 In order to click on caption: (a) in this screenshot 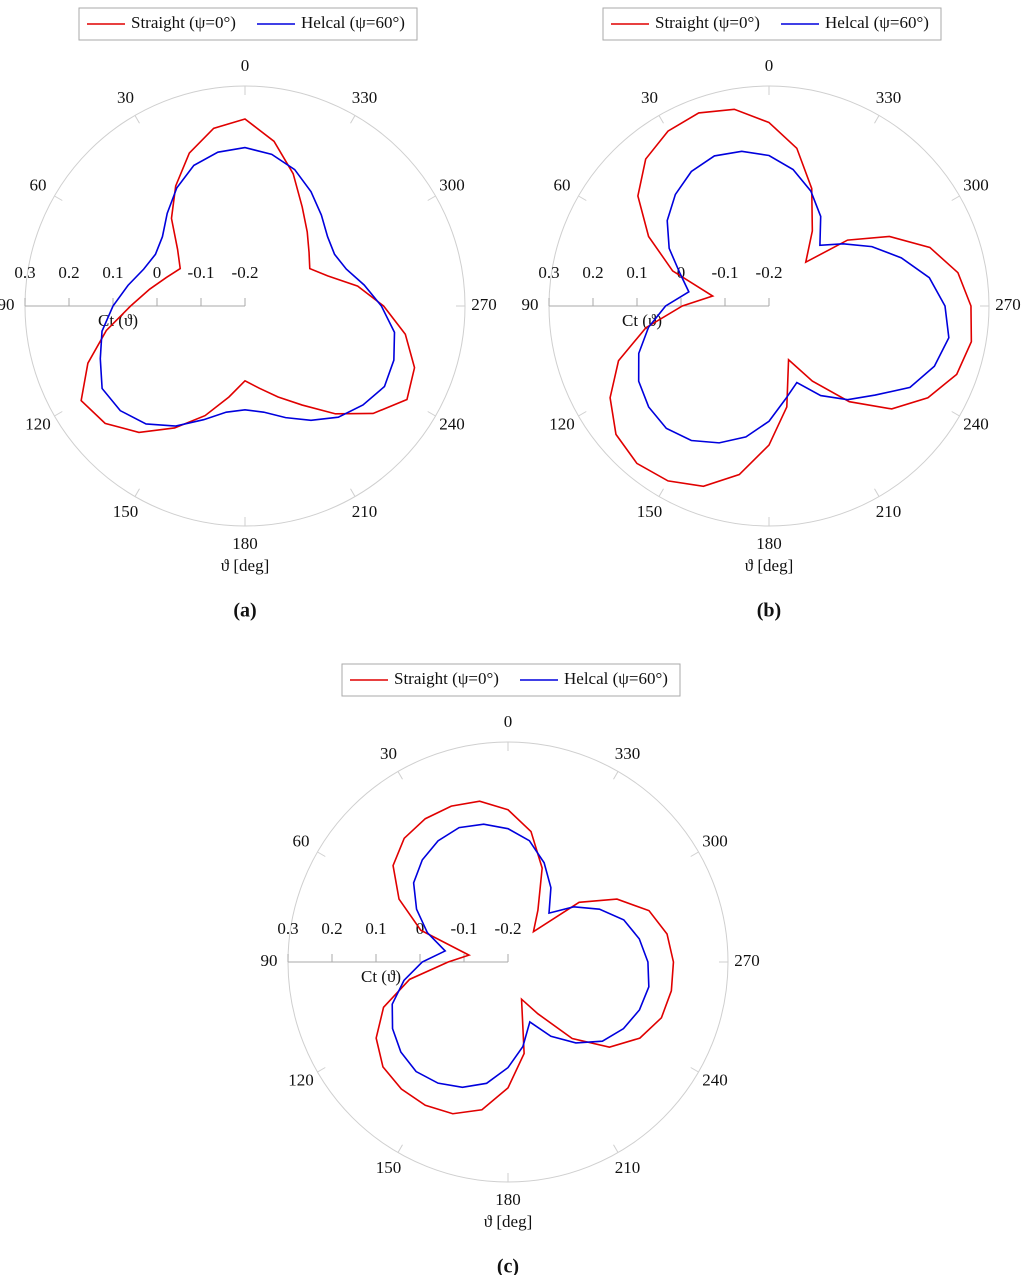, I will do `click(244, 611)`.